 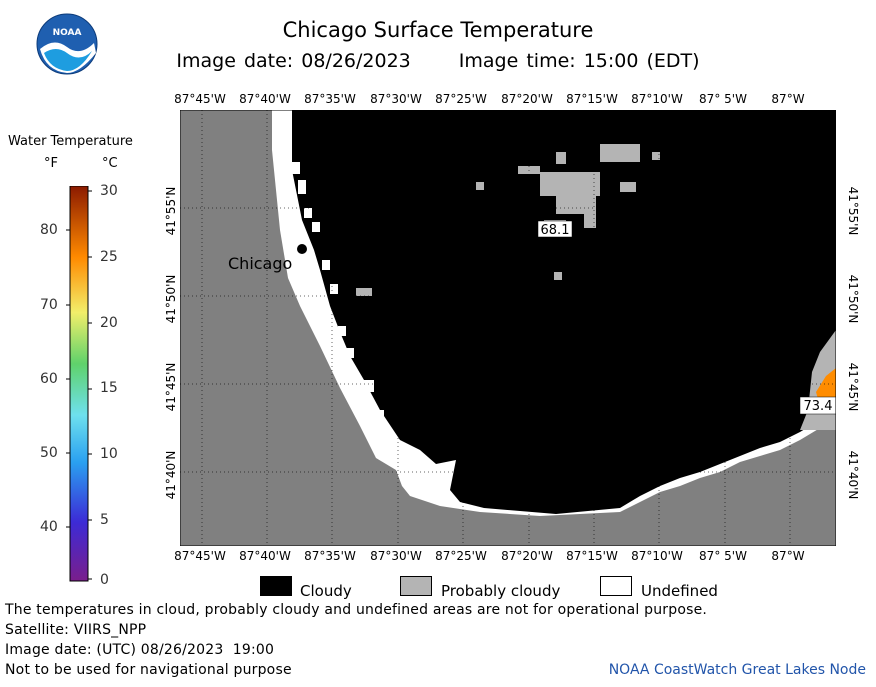 I want to click on celsius-tick: 20, so click(x=109, y=323).